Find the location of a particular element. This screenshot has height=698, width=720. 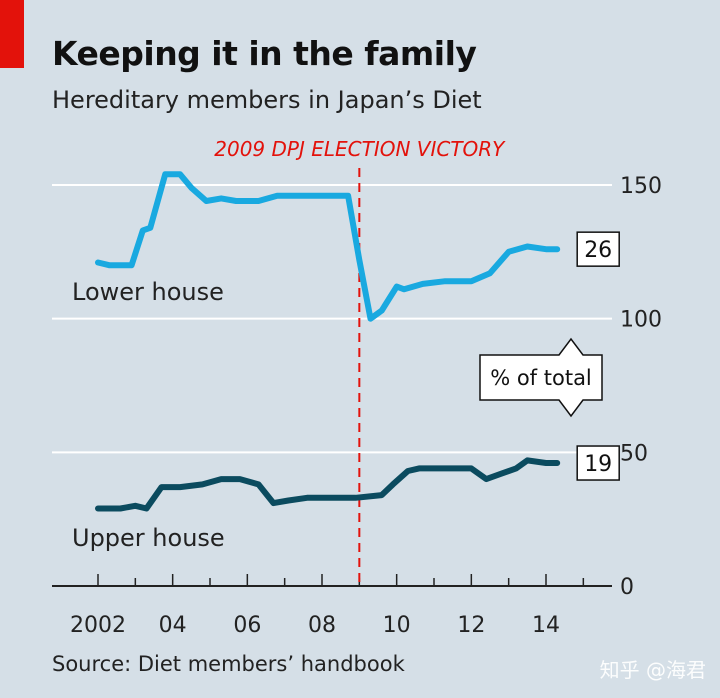

y-tick-label-50: 50 is located at coordinates (634, 453).